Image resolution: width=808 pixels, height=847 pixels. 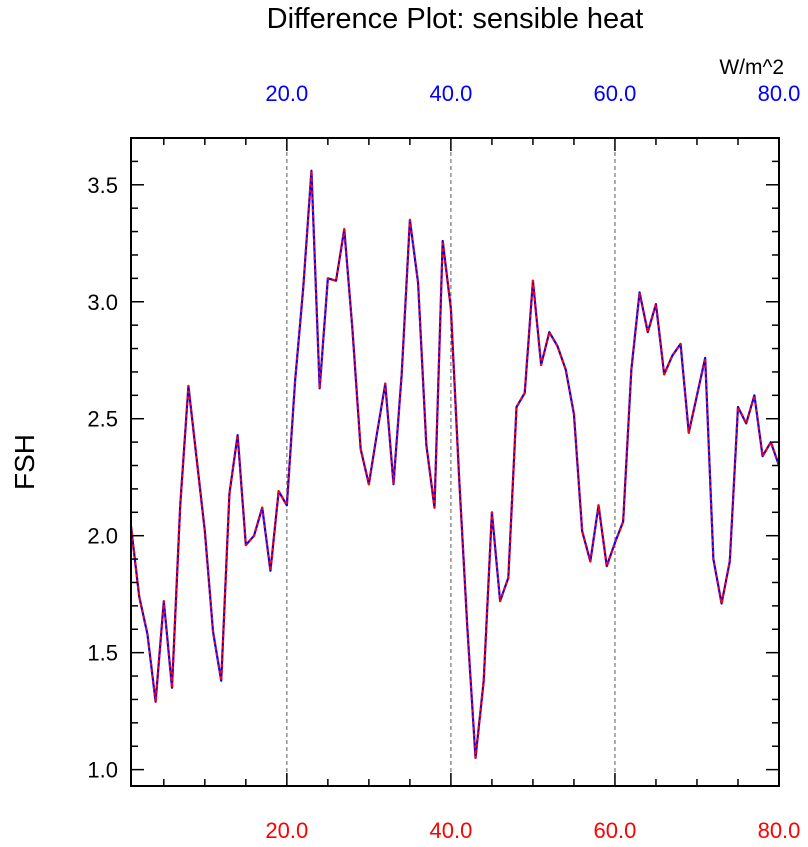 I want to click on x-tick-label-top: 80.0, so click(x=779, y=93).